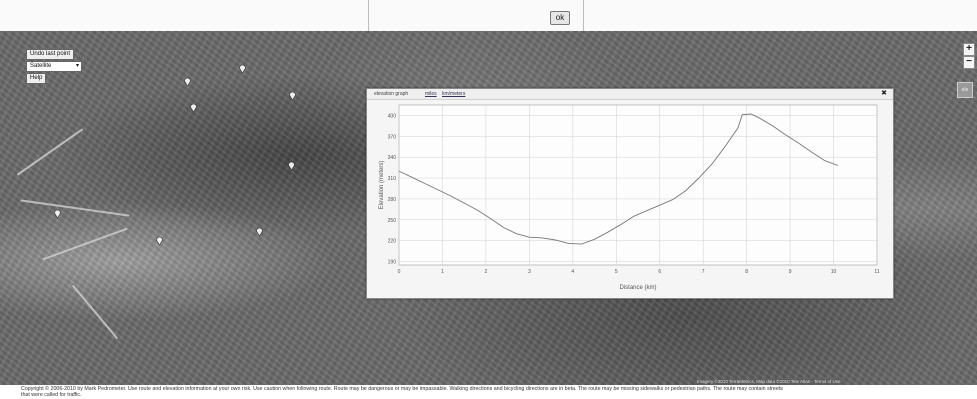 The width and height of the screenshot is (977, 399). What do you see at coordinates (382, 185) in the screenshot?
I see `y-axis-label: Elevation (meters)` at bounding box center [382, 185].